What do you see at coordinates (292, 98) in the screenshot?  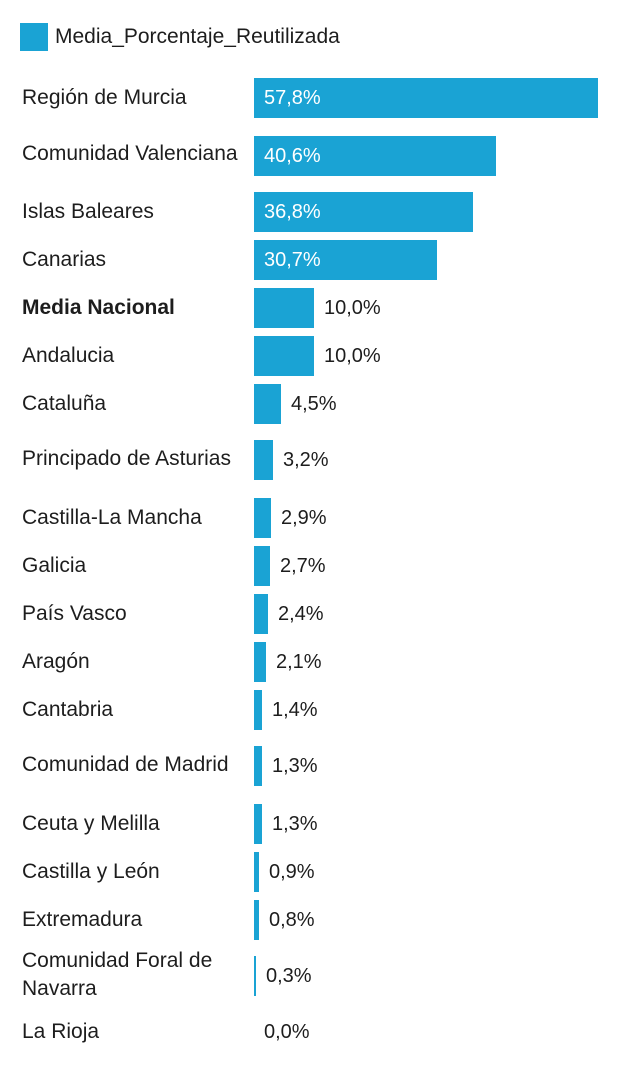 I see `value-label: 57,8%` at bounding box center [292, 98].